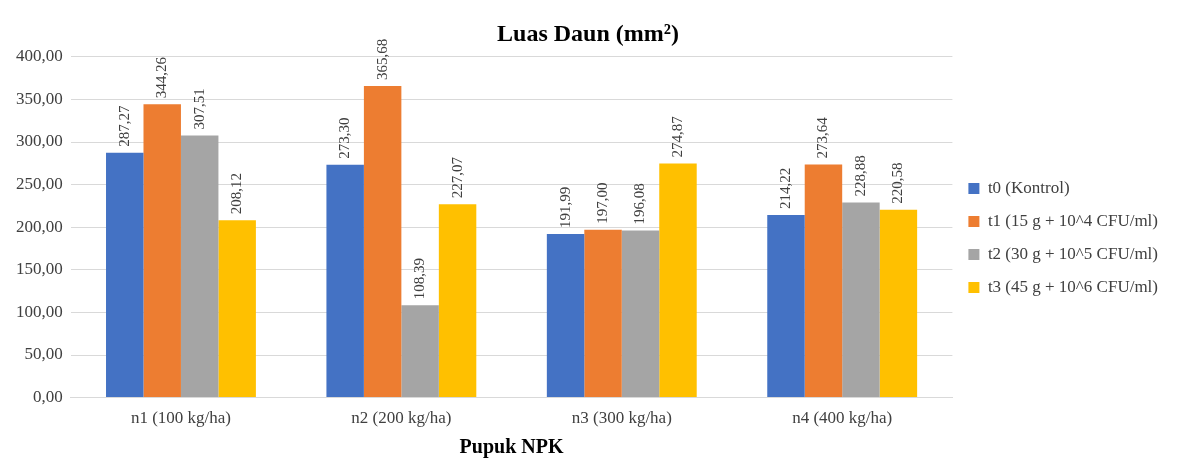 The image size is (1188, 472). Describe the element at coordinates (511, 447) in the screenshot. I see `x-axis-title: Pupuk NPK` at that location.